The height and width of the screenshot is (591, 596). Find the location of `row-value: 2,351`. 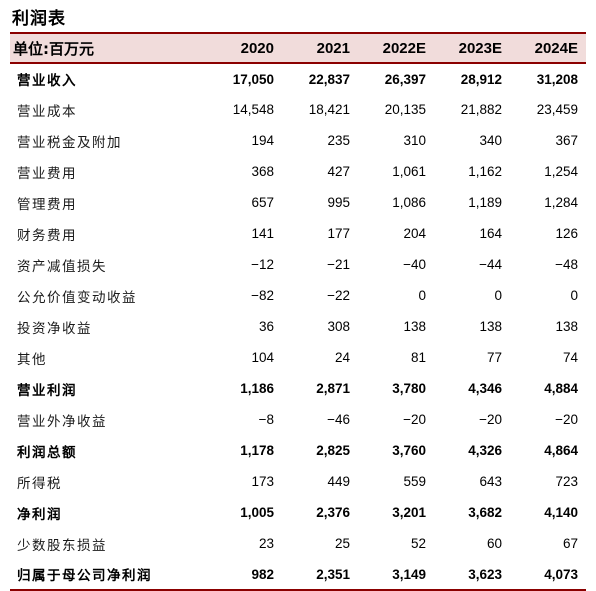

row-value: 2,351 is located at coordinates (333, 574).